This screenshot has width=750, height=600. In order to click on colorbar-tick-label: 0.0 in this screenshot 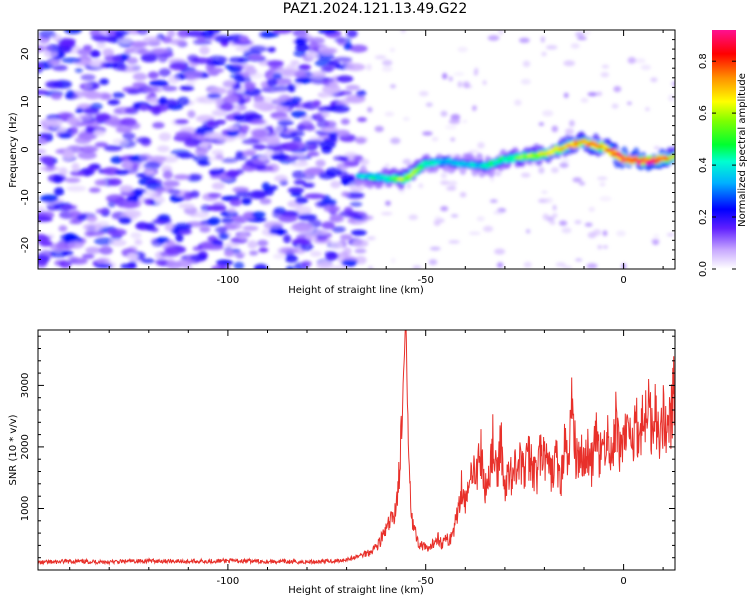, I will do `click(703, 269)`.